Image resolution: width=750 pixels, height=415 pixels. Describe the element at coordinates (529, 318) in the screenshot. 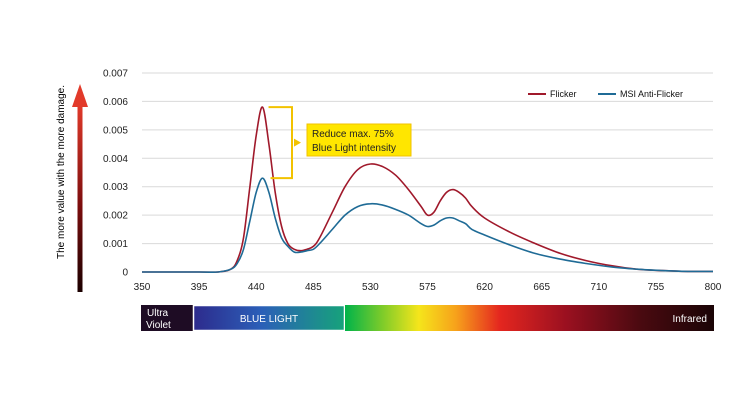

I see `band-visible-infrared` at that location.